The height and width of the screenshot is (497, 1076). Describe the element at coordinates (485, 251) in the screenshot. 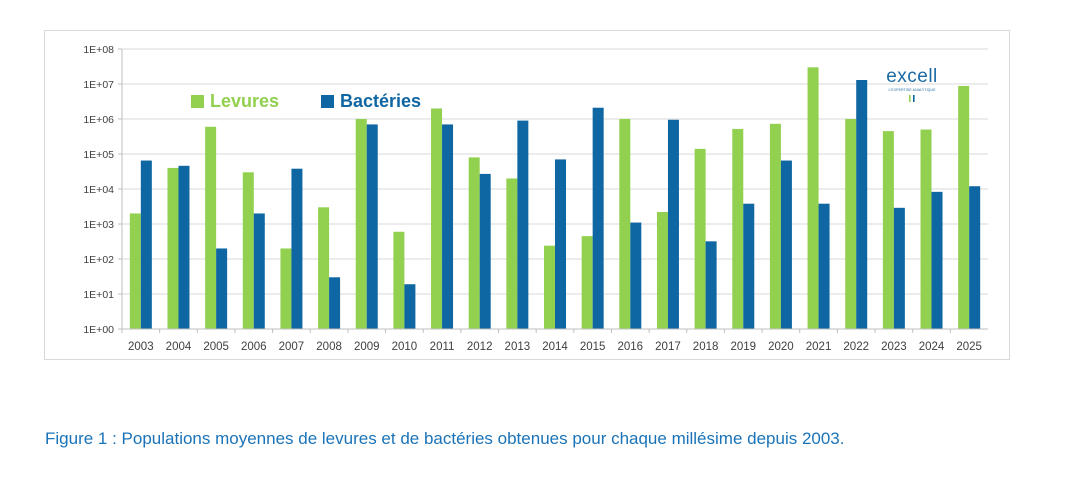

I see `bar-bacteries-2012` at that location.